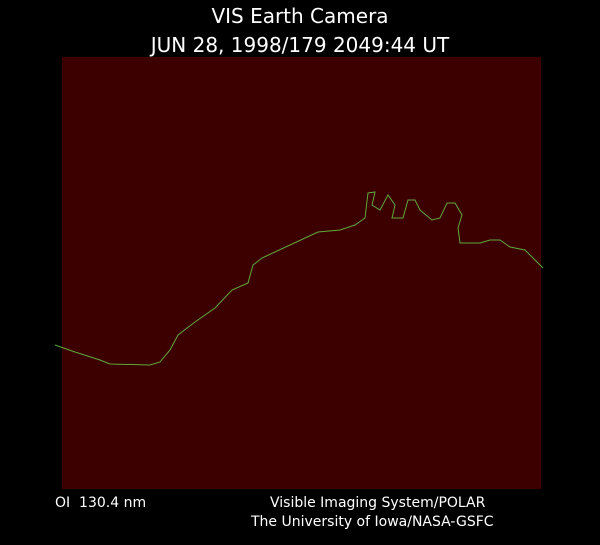 The height and width of the screenshot is (545, 600). What do you see at coordinates (378, 503) in the screenshot?
I see `instrument-label: Visible Imaging System/POLAR` at bounding box center [378, 503].